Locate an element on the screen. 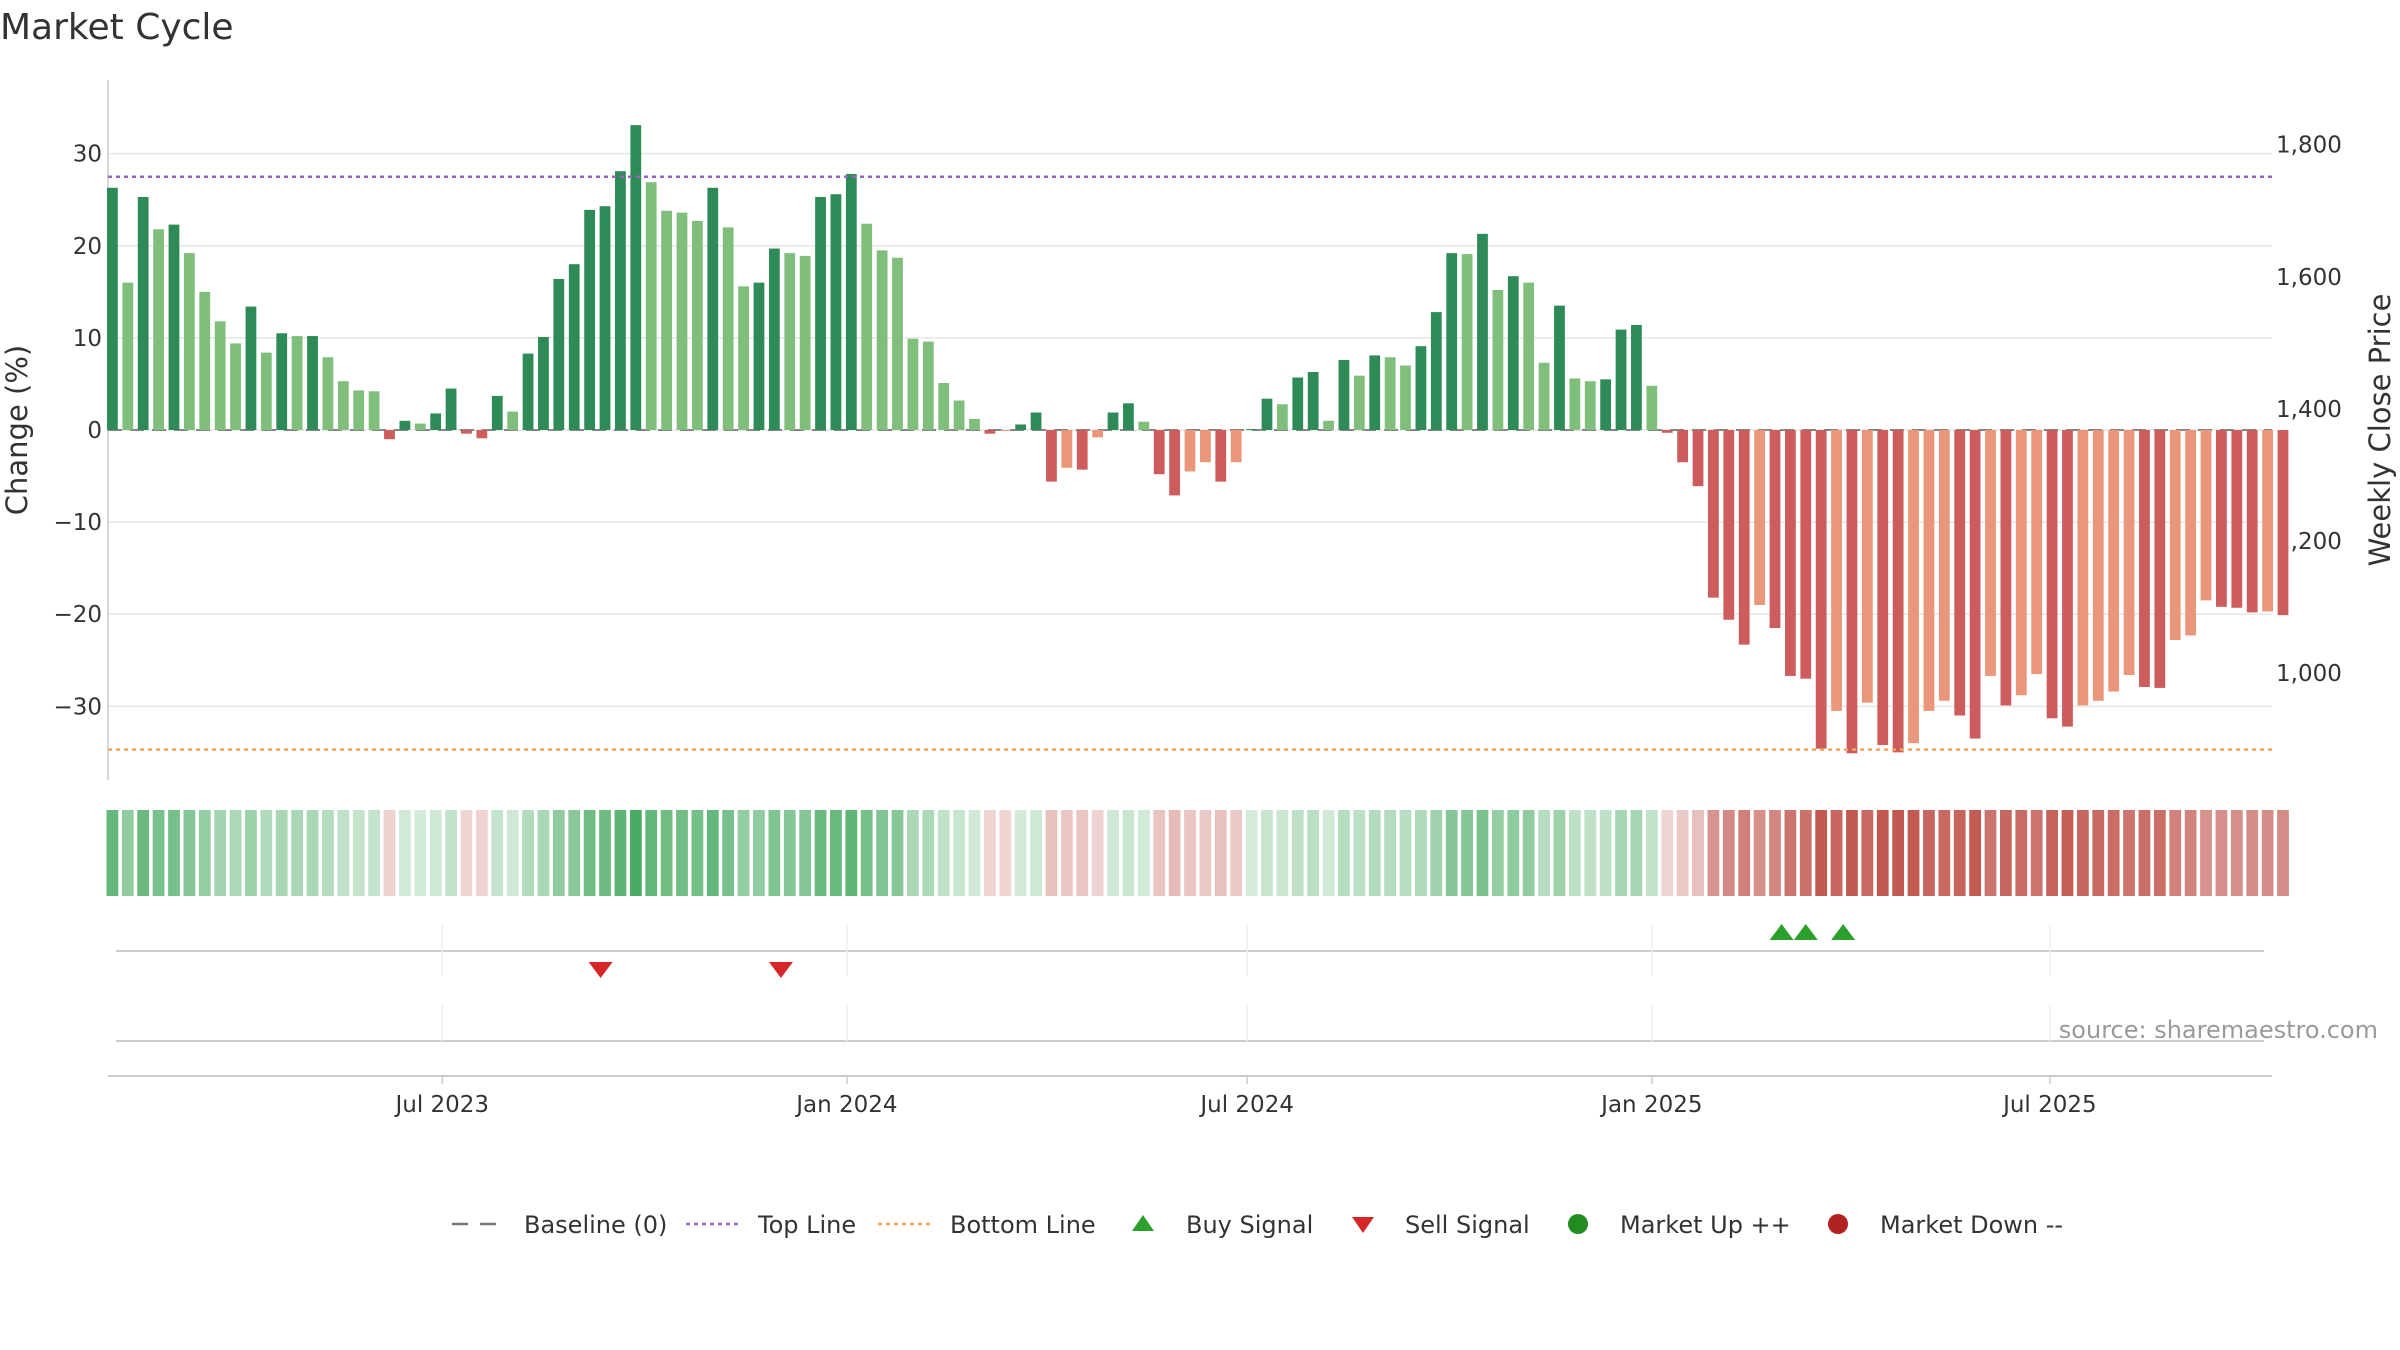 This screenshot has height=1350, width=2400. y2-tick-label: 1,800 is located at coordinates (2309, 146).